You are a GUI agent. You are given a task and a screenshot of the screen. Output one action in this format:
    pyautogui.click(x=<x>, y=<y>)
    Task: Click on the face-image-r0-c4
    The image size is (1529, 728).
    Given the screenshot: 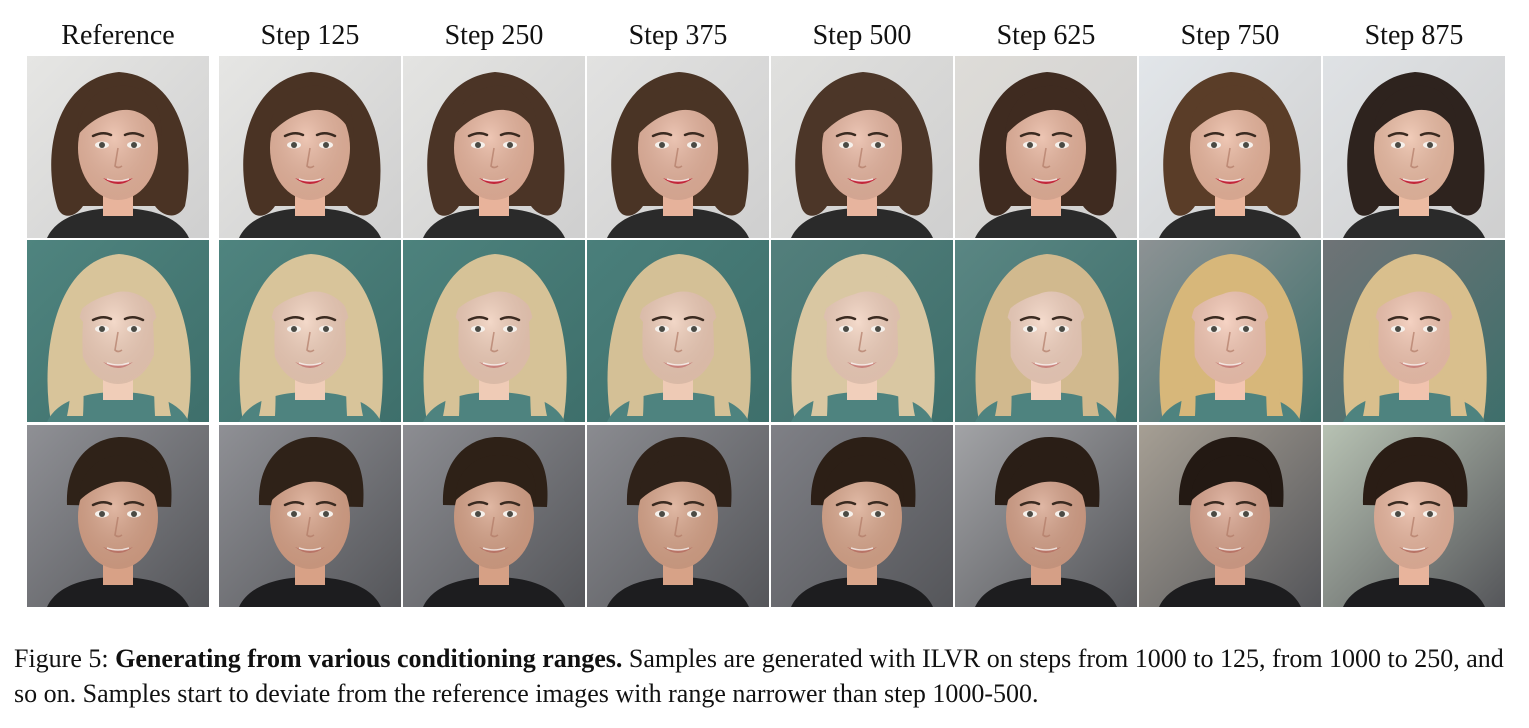 What is the action you would take?
    pyautogui.click(x=862, y=147)
    